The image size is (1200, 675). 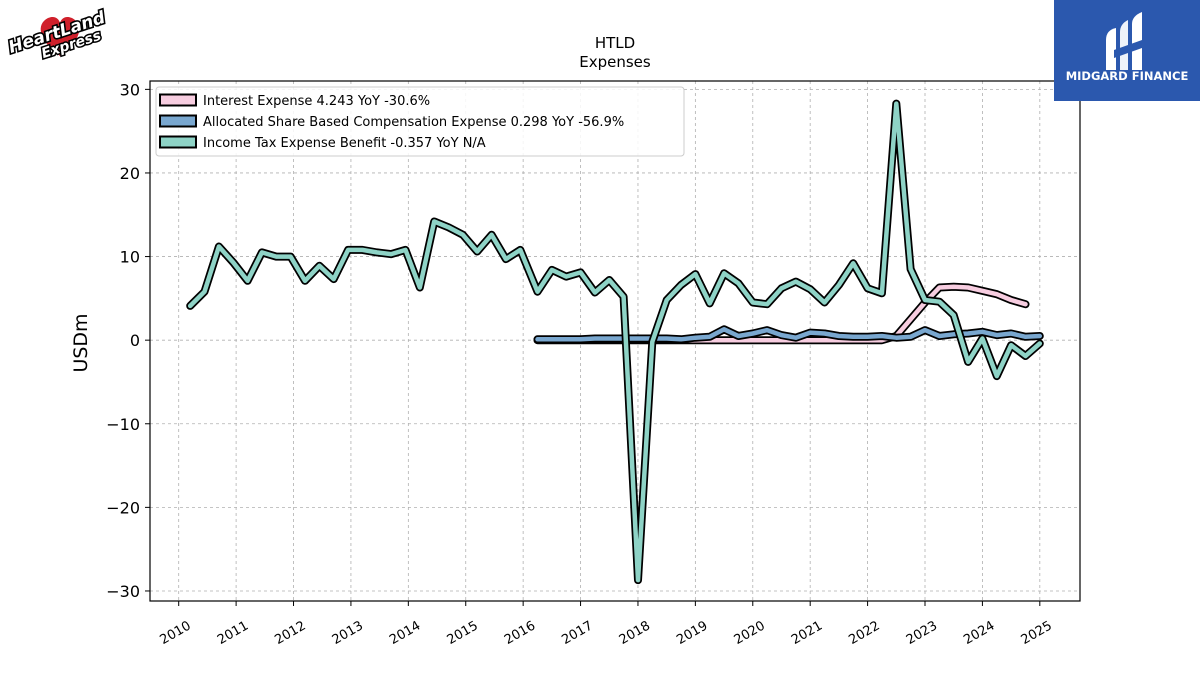 I want to click on x-tick-label: 2024, so click(x=979, y=633).